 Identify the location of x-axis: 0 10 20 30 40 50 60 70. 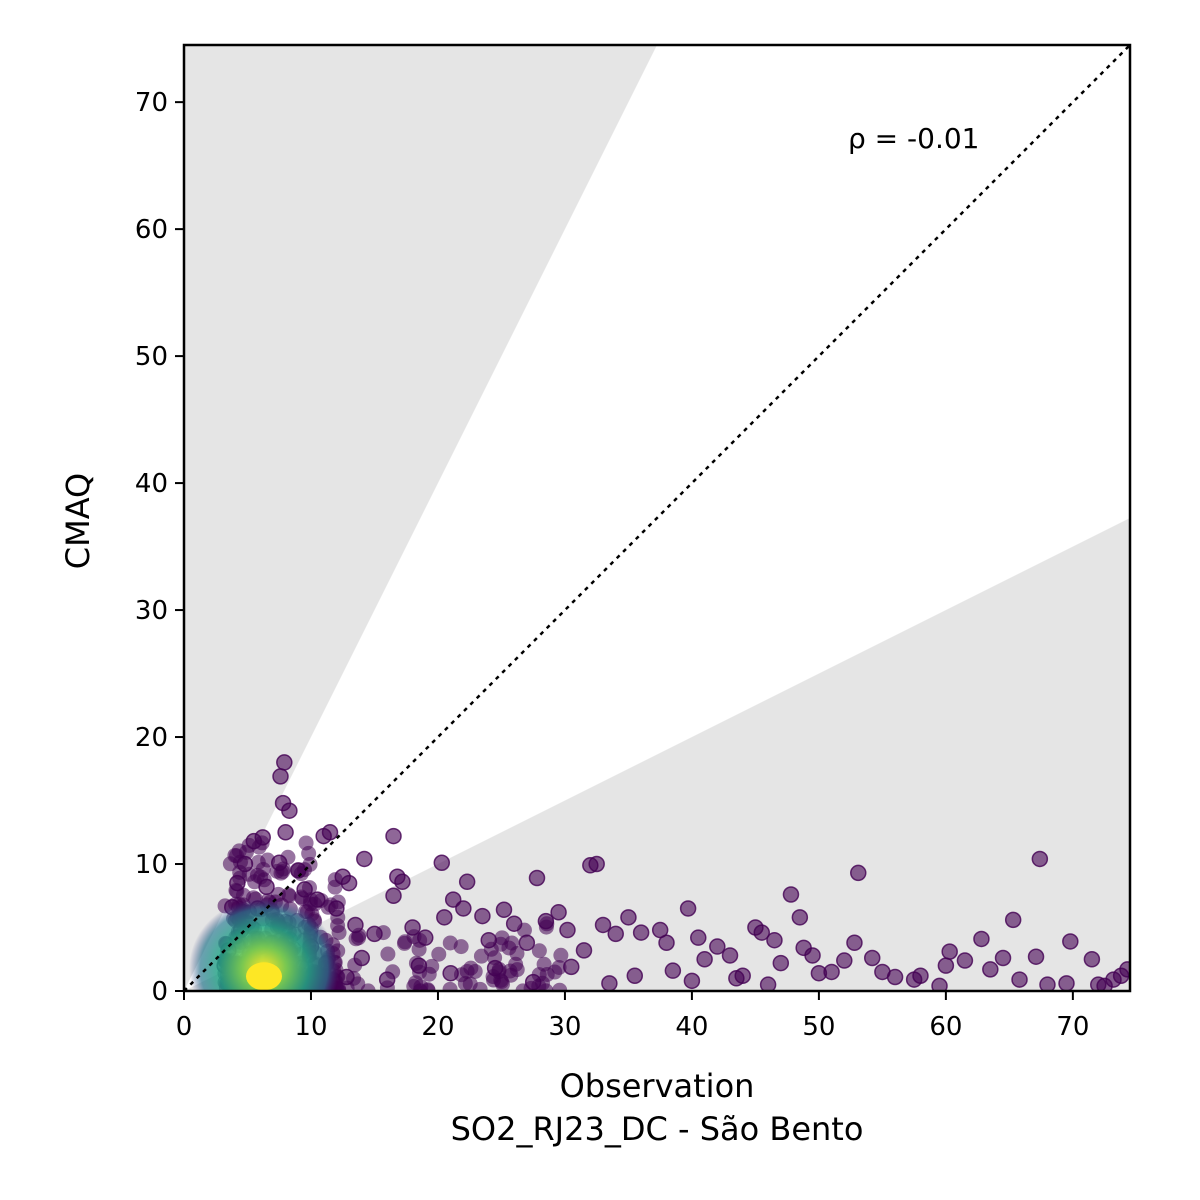
(632, 1016).